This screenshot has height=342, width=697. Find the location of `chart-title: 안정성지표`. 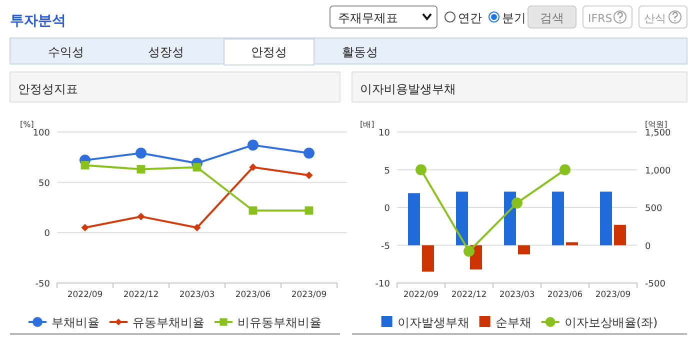

chart-title: 안정성지표 is located at coordinates (48, 89).